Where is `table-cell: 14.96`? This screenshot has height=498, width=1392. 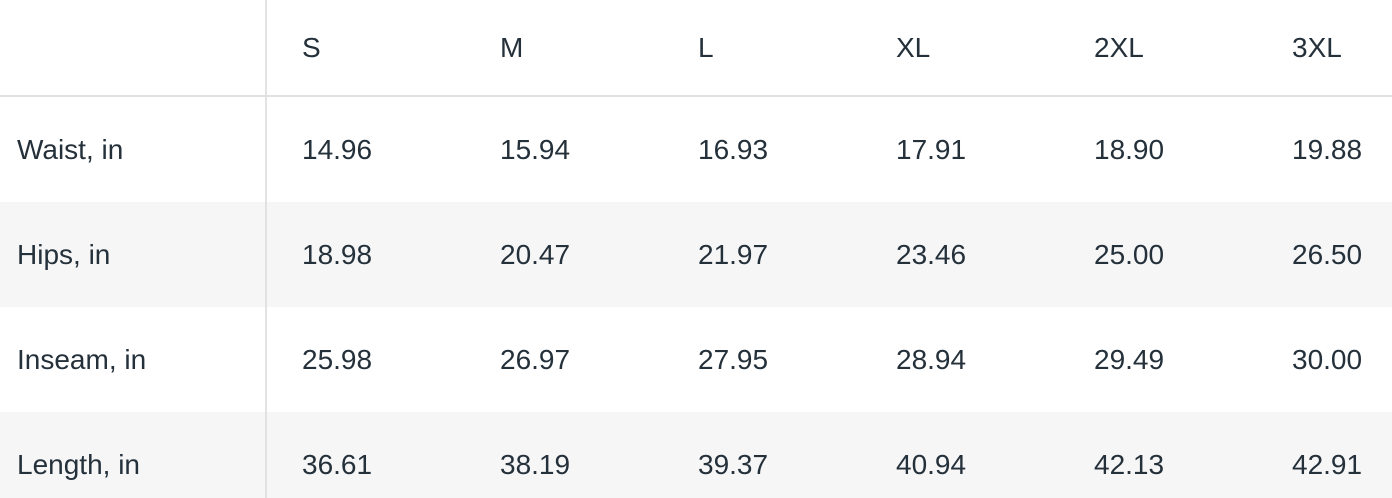 table-cell: 14.96 is located at coordinates (337, 149).